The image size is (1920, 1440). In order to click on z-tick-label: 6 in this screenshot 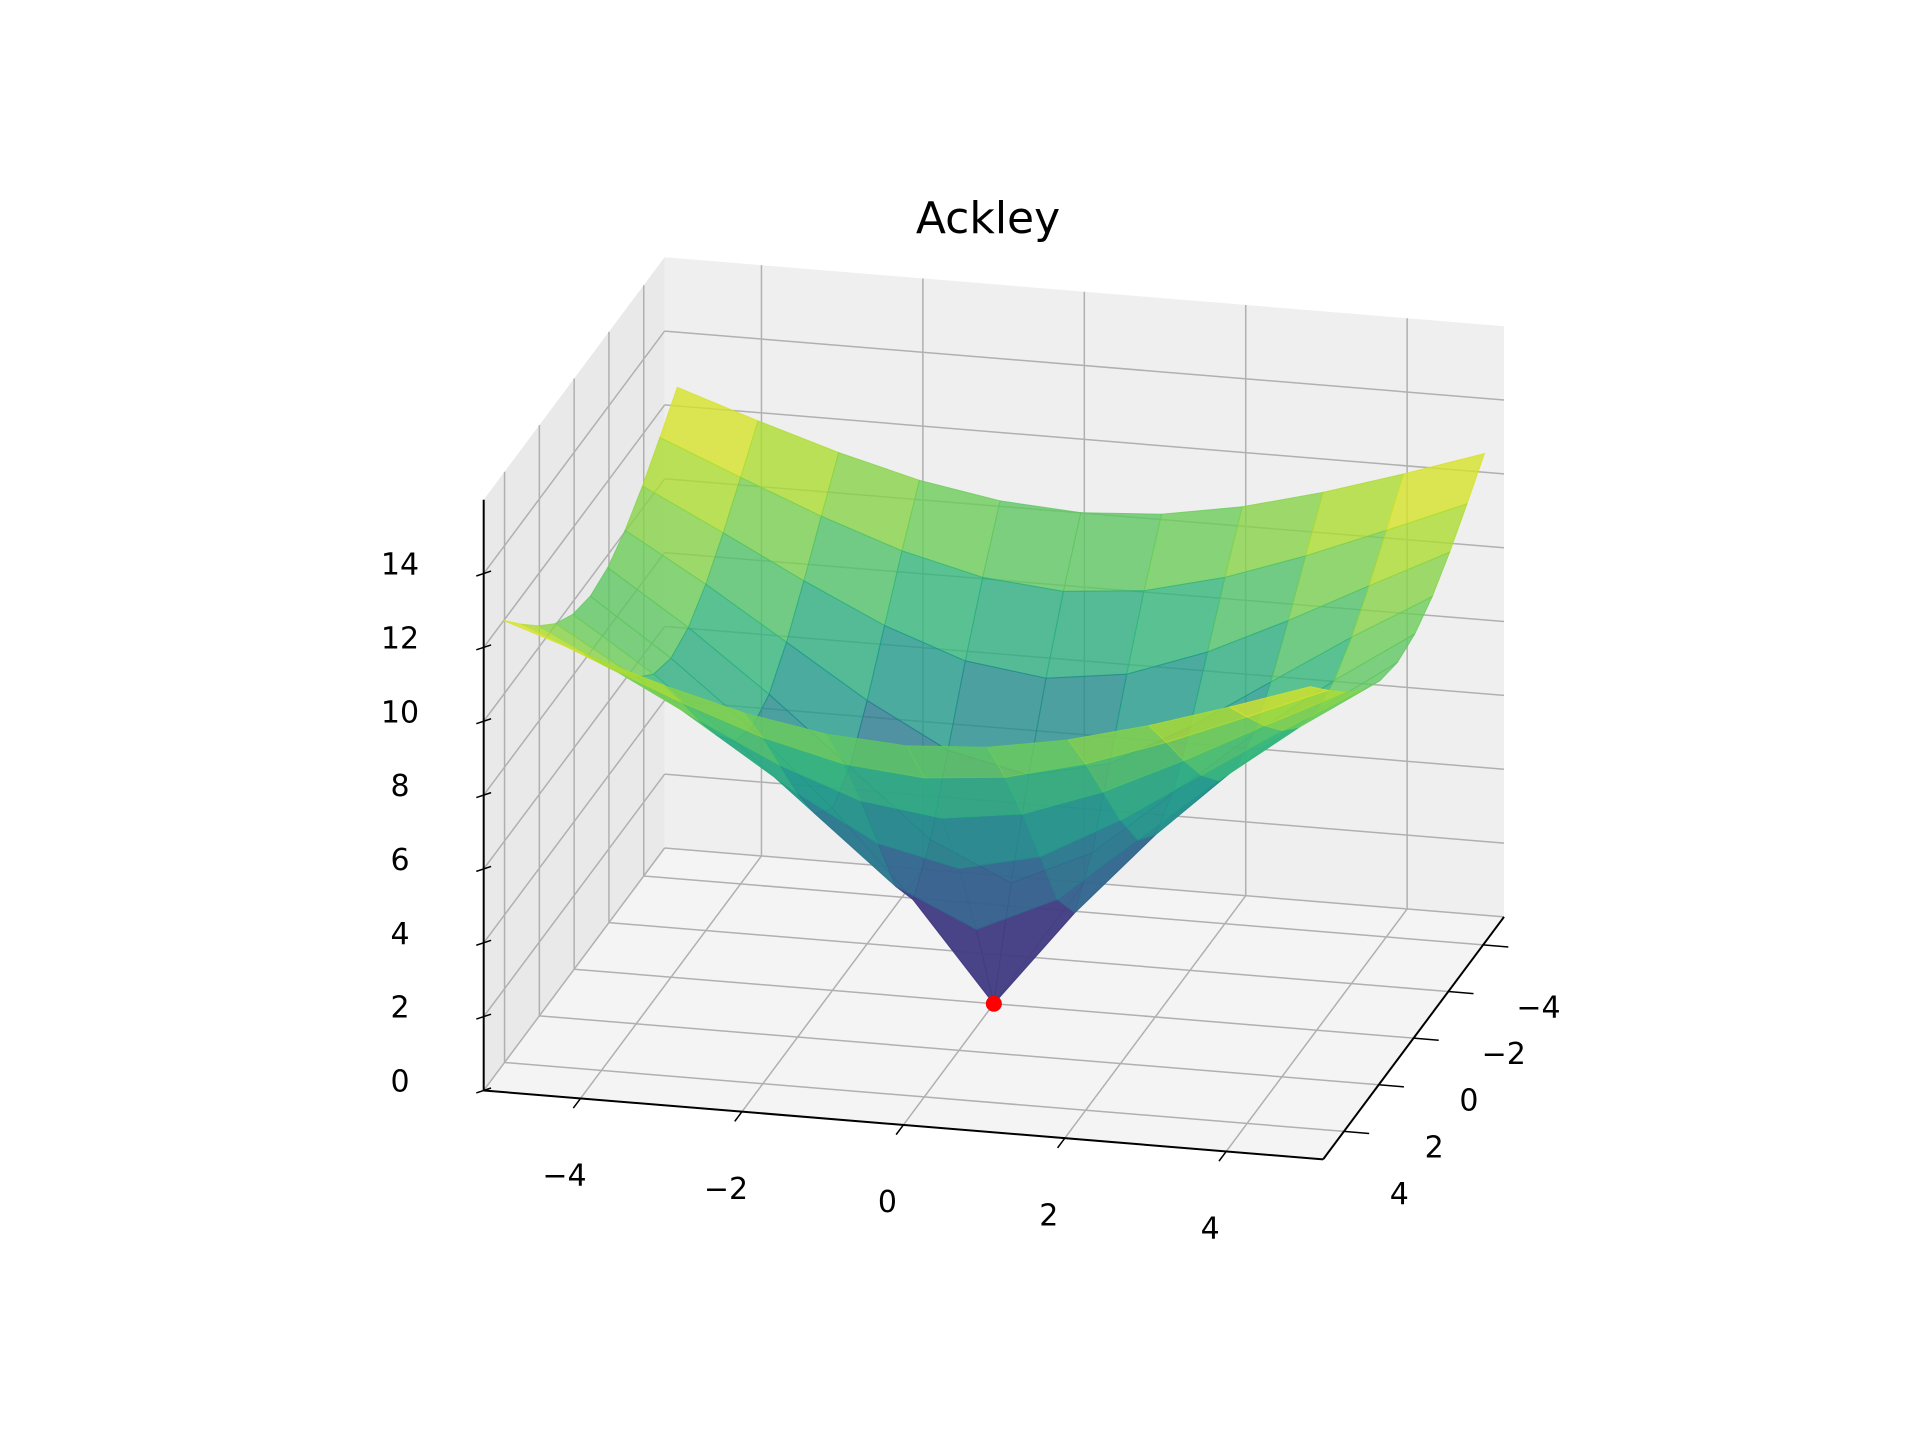, I will do `click(399, 860)`.